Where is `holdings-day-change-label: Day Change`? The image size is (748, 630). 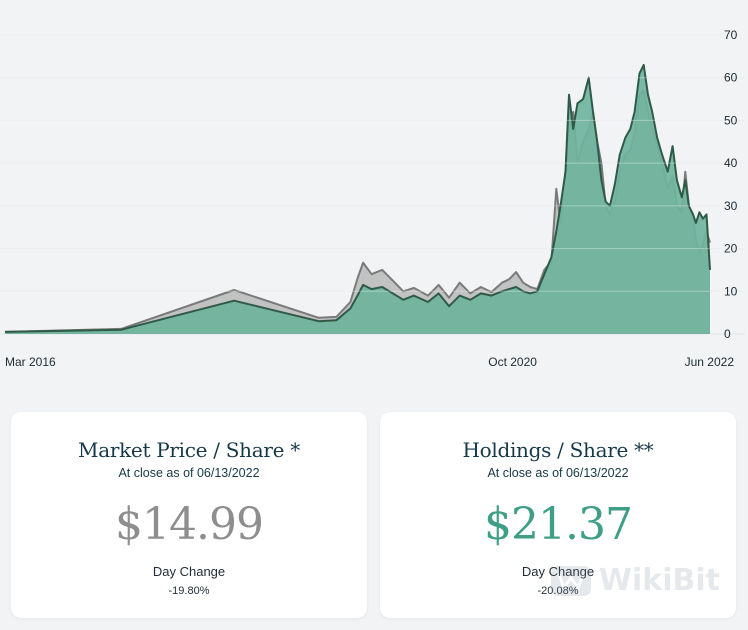
holdings-day-change-label: Day Change is located at coordinates (557, 571).